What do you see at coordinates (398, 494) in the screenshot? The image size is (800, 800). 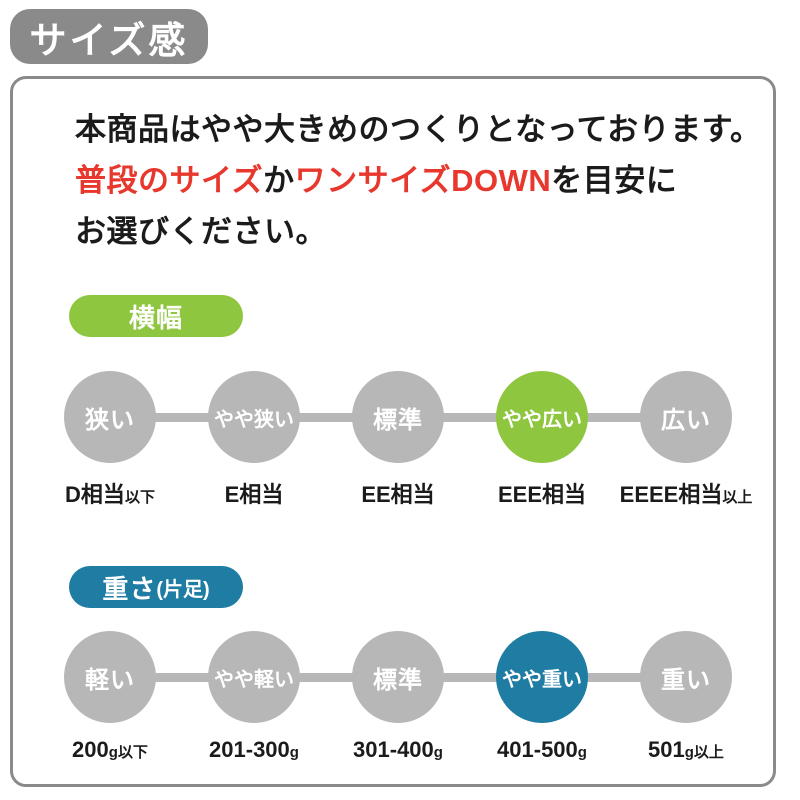 I see `width-value-label: EE相当` at bounding box center [398, 494].